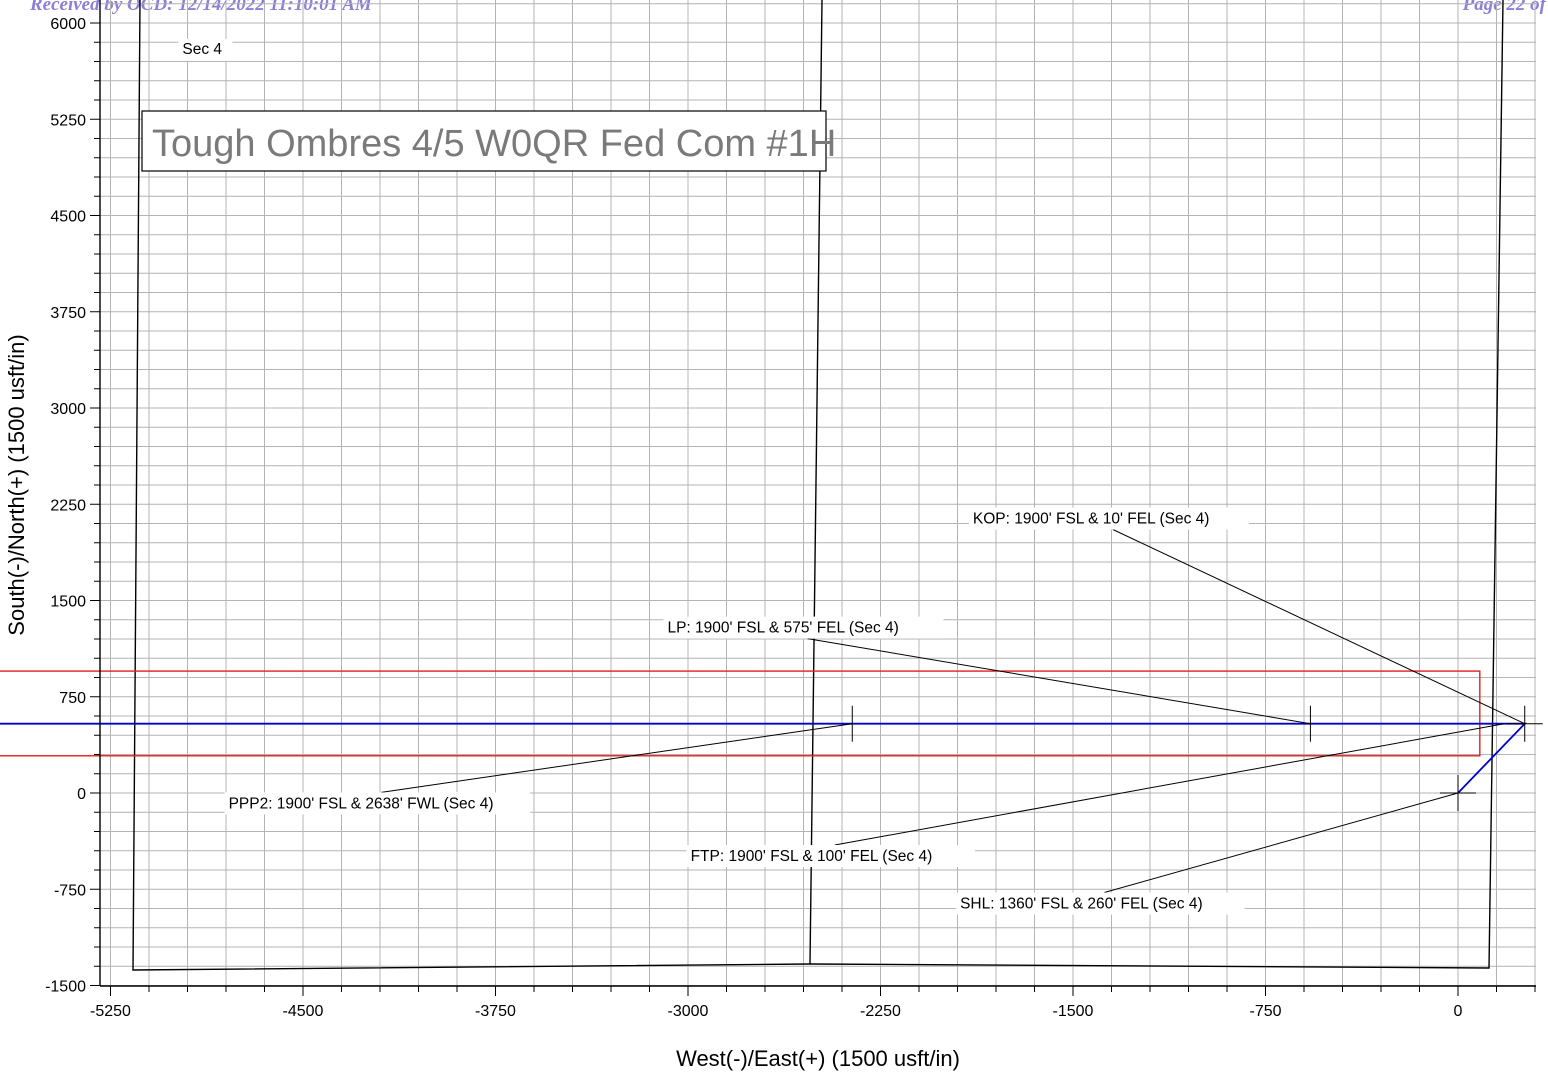 The height and width of the screenshot is (1075, 1548). Describe the element at coordinates (880, 1011) in the screenshot. I see `x-tick-label: -2250` at that location.